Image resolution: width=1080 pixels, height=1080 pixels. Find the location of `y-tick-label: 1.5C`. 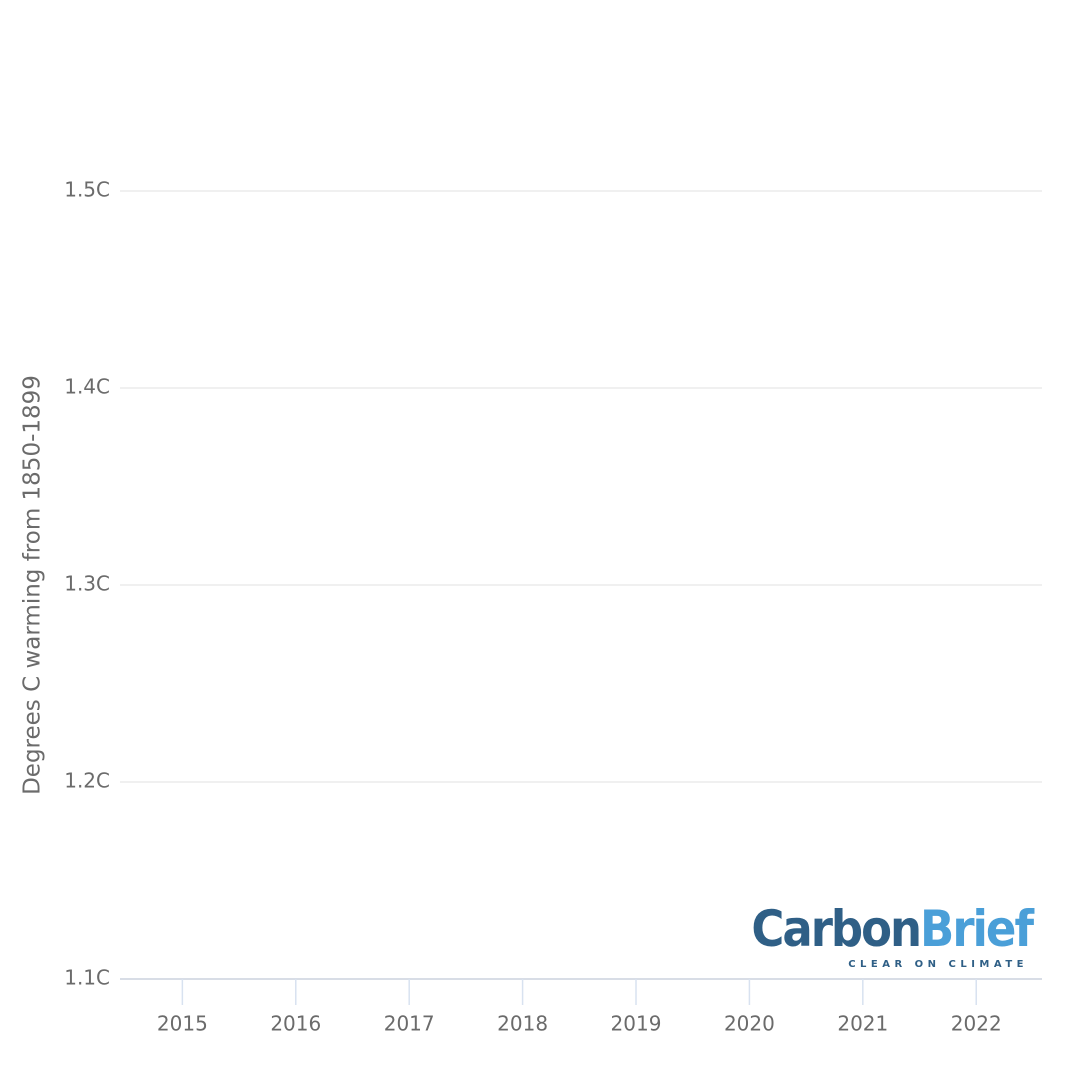

y-tick-label: 1.5C is located at coordinates (87, 190).